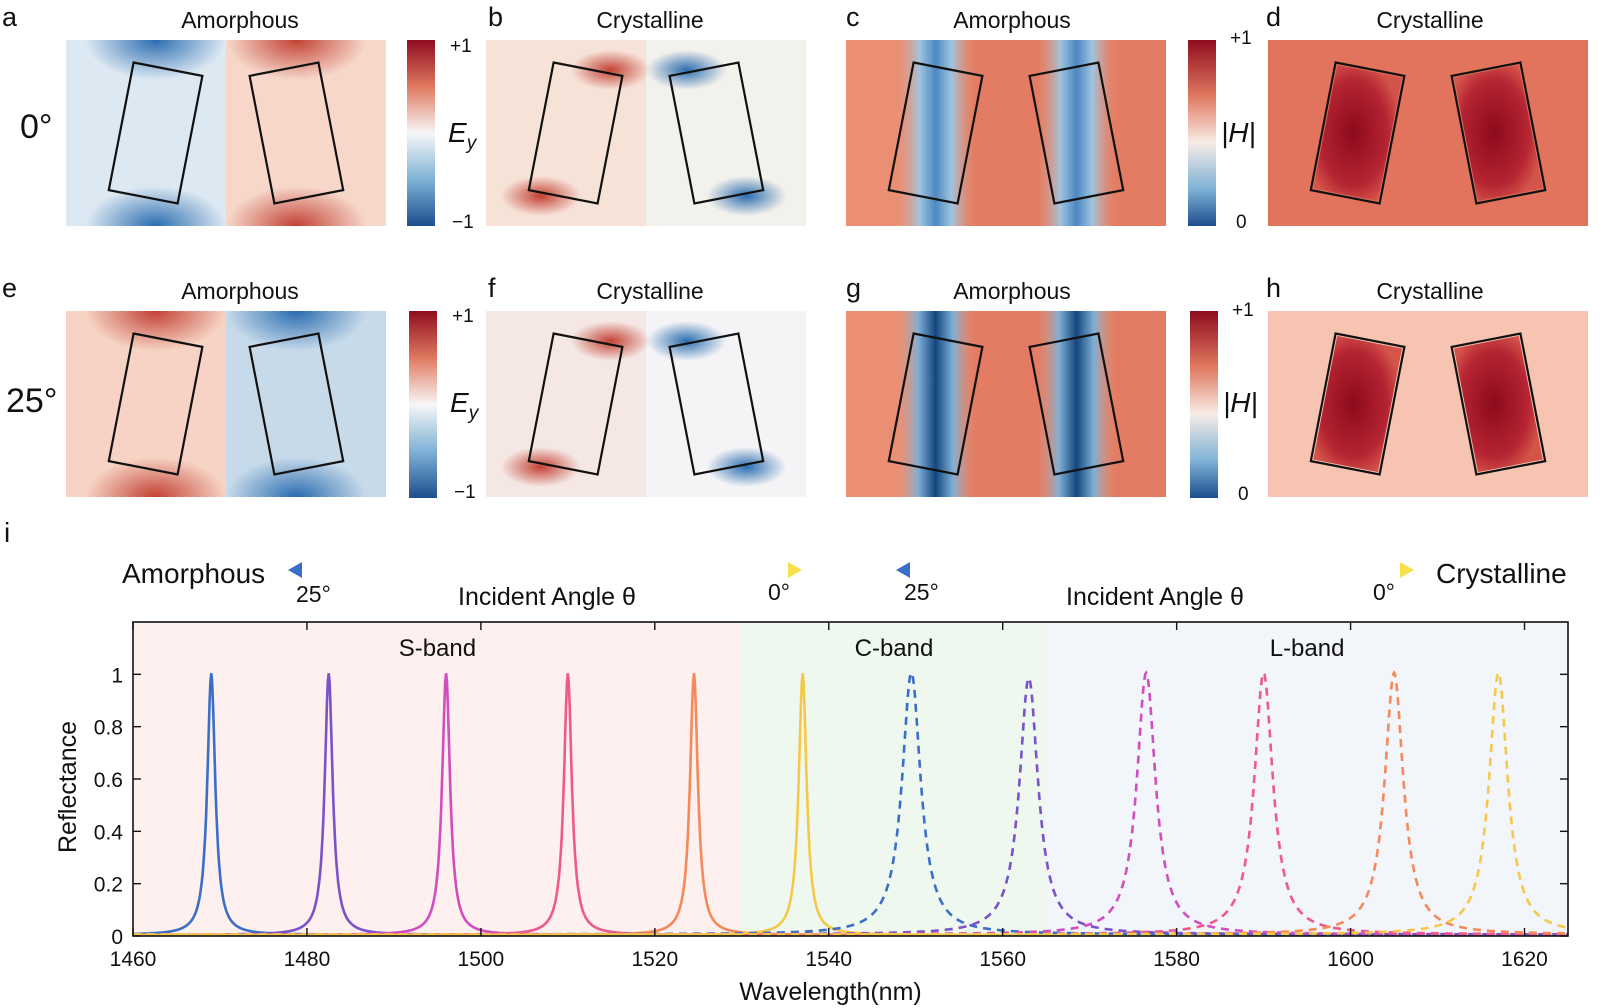  I want to click on panel-letter-h: h, so click(1273, 288).